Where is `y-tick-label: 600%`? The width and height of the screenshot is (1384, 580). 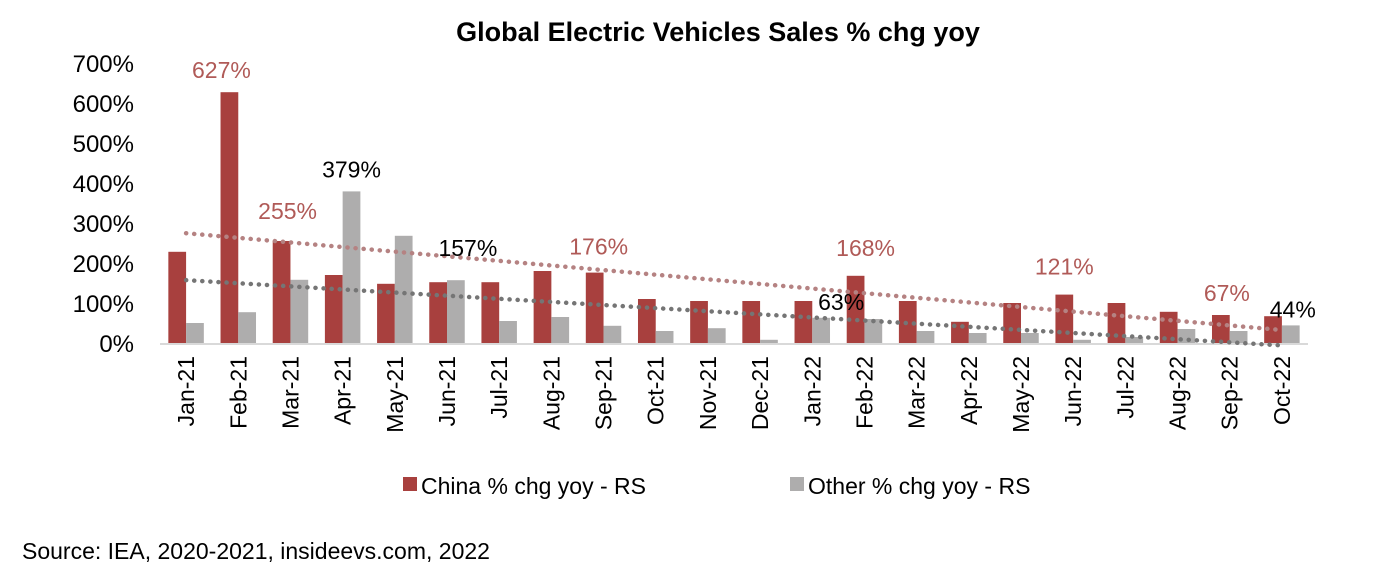
y-tick-label: 600% is located at coordinates (103, 104).